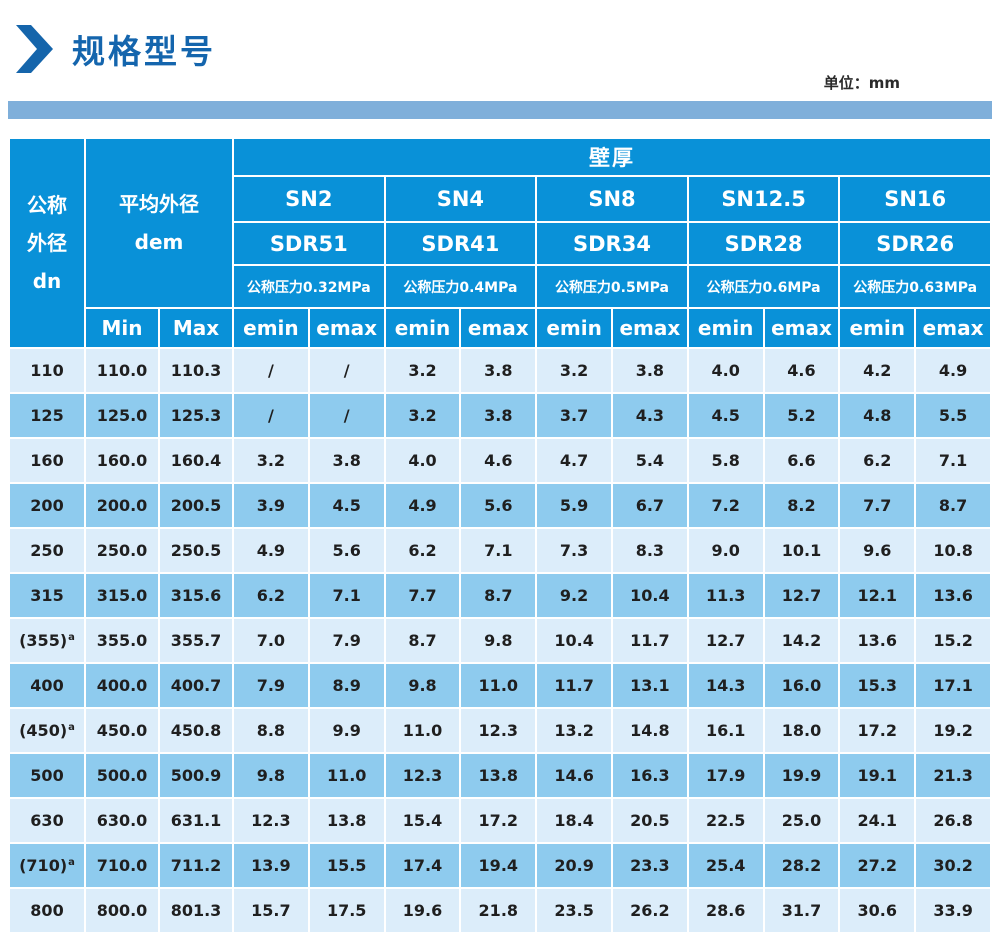 Image resolution: width=1000 pixels, height=941 pixels. I want to click on wall-thickness-cell: 13.9, so click(271, 865).